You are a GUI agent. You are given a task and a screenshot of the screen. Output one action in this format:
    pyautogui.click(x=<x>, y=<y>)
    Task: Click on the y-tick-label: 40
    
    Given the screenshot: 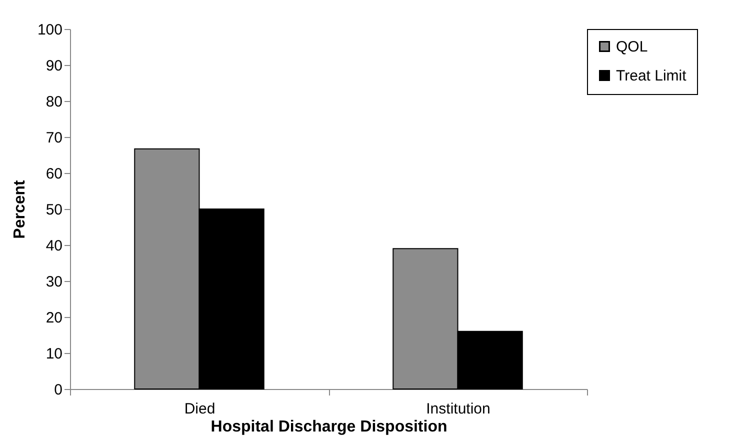 What is the action you would take?
    pyautogui.click(x=54, y=246)
    